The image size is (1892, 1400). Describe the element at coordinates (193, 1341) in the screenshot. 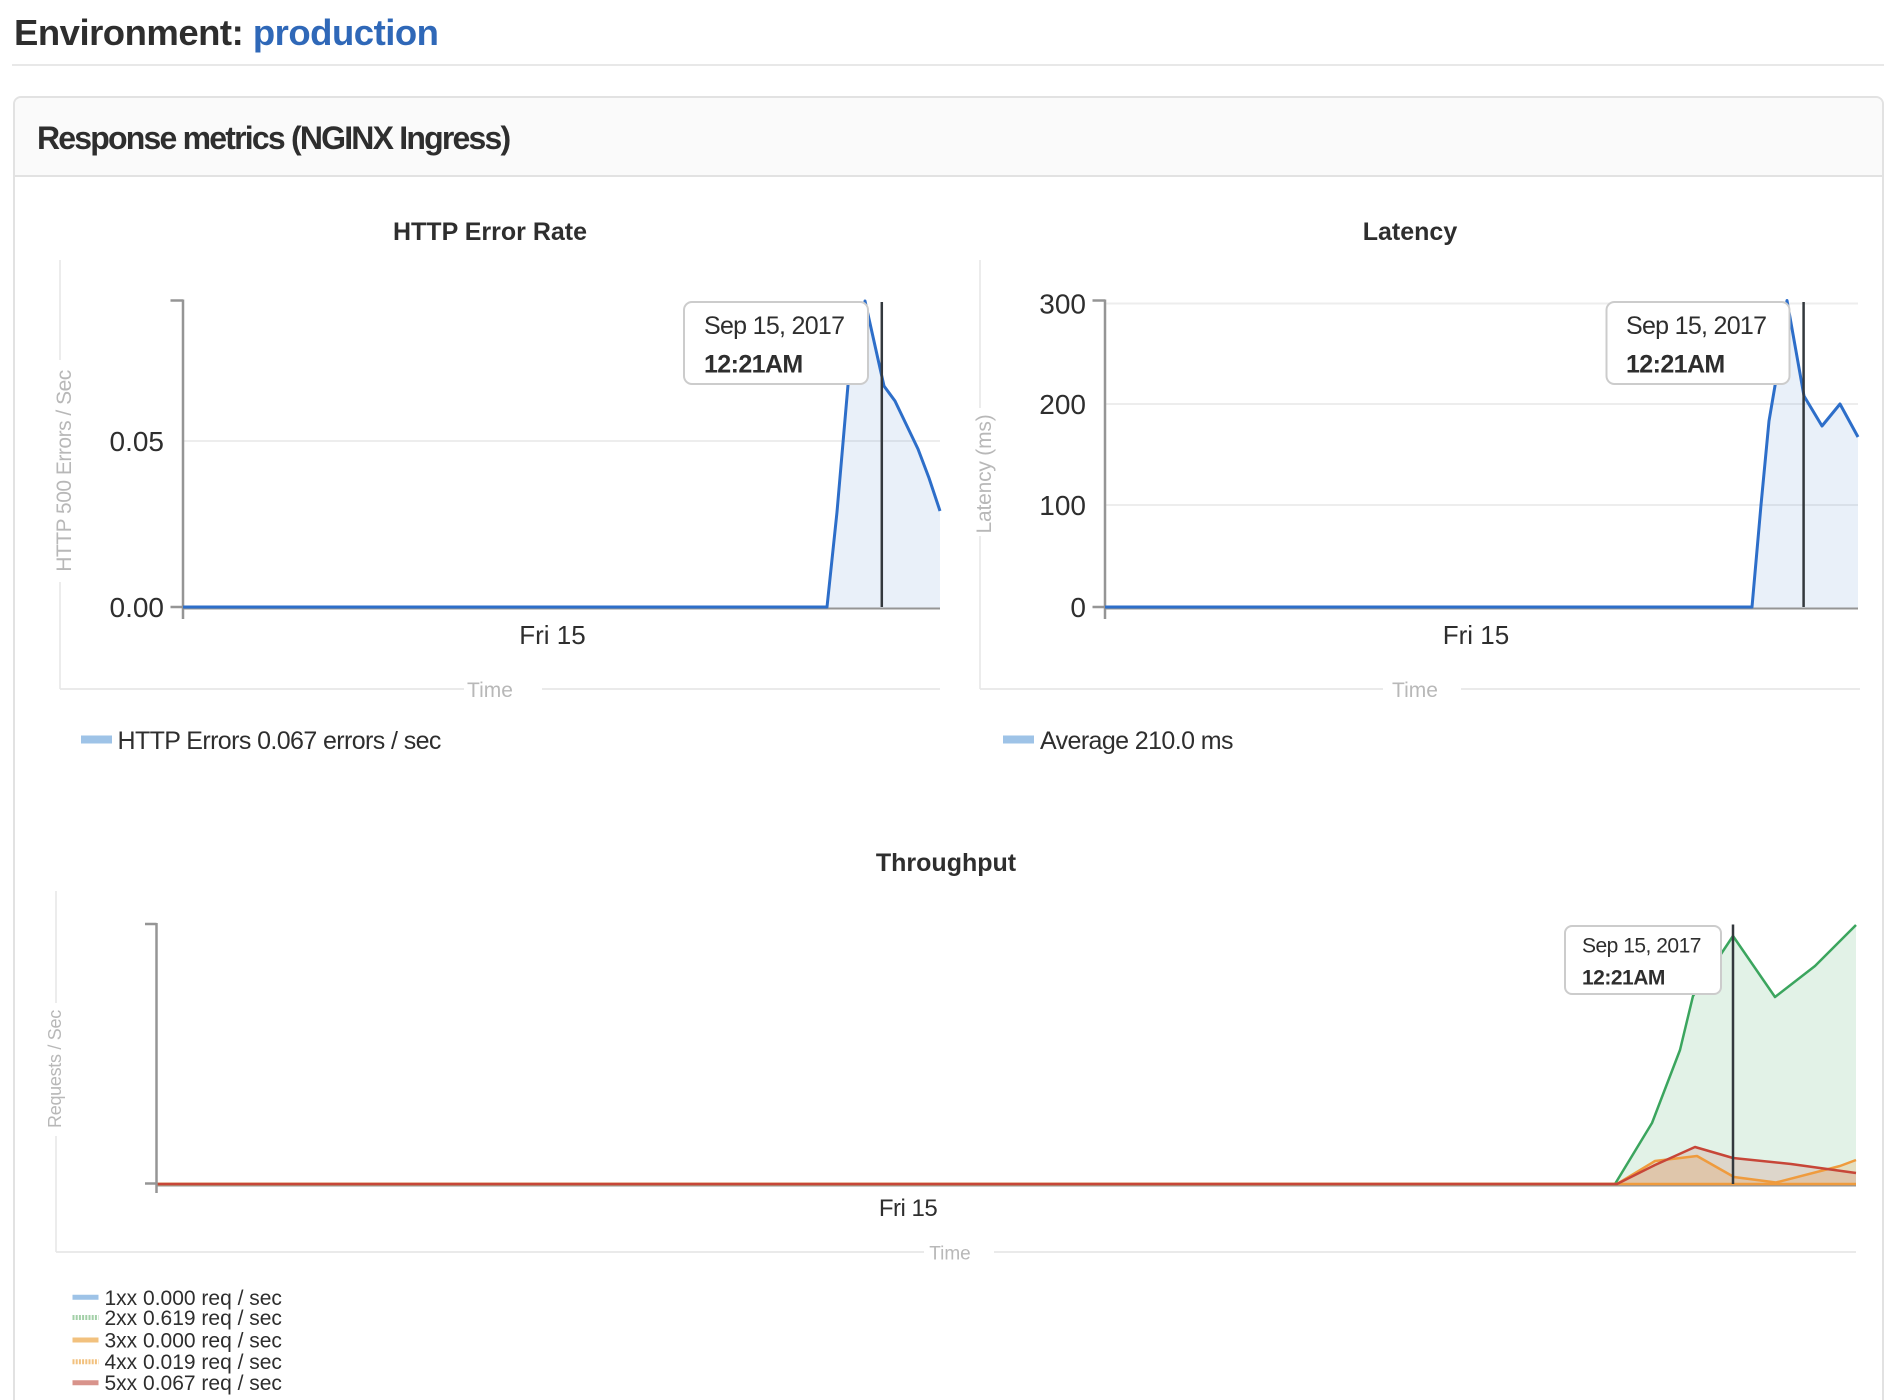

I see `svg-text: 3xx 0.000 req / sec` at that location.